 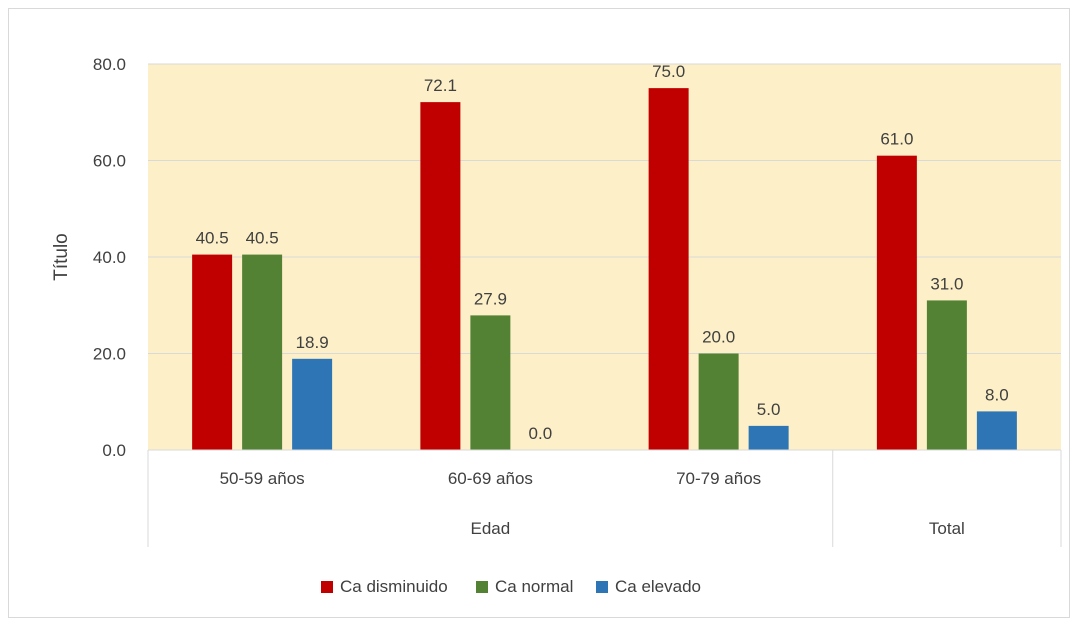 What do you see at coordinates (668, 71) in the screenshot?
I see `data-label: 75.0` at bounding box center [668, 71].